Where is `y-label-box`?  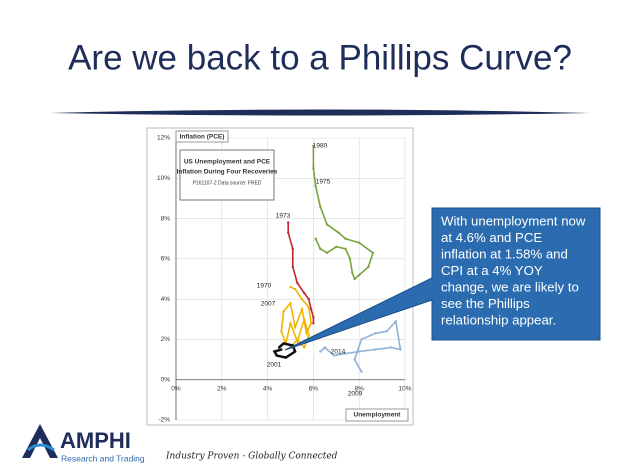 y-label-box is located at coordinates (202, 136).